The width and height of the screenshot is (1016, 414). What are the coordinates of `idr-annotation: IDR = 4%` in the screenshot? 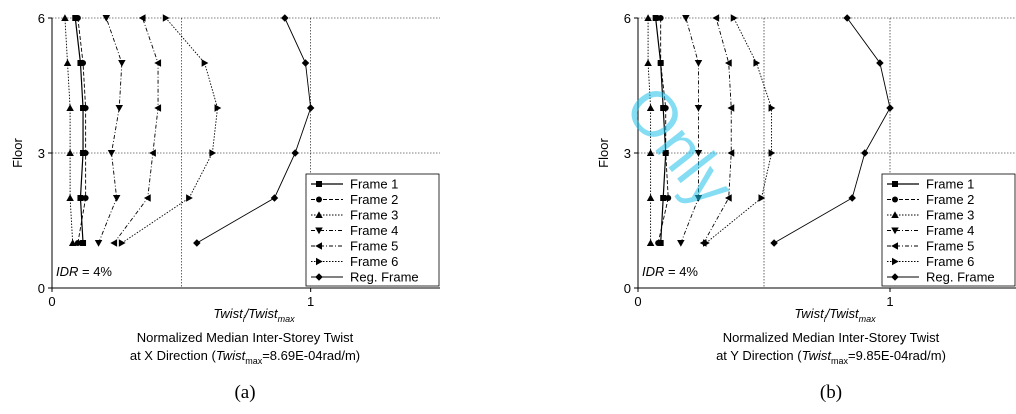 It's located at (670, 271).